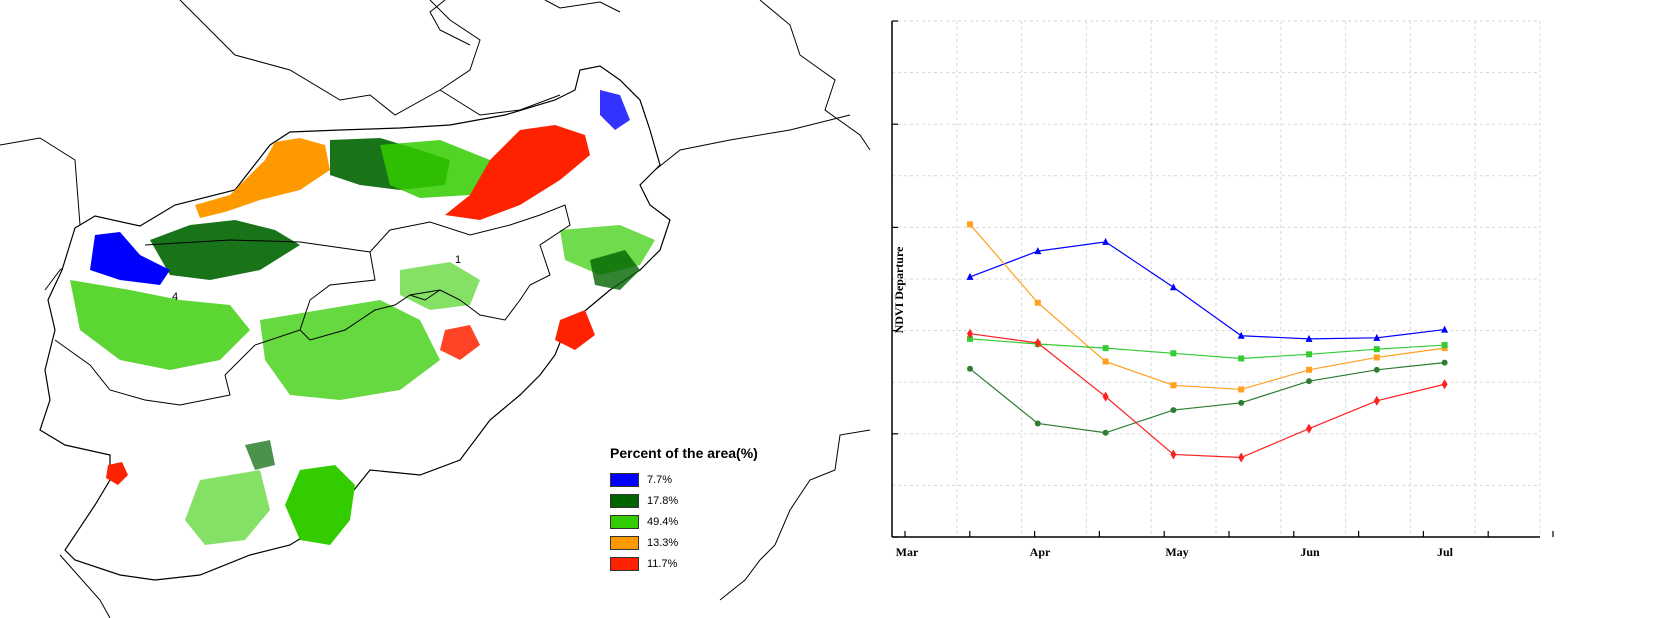 This screenshot has height=618, width=1672. Describe the element at coordinates (663, 521) in the screenshot. I see `legend-label: 49.4%` at that location.